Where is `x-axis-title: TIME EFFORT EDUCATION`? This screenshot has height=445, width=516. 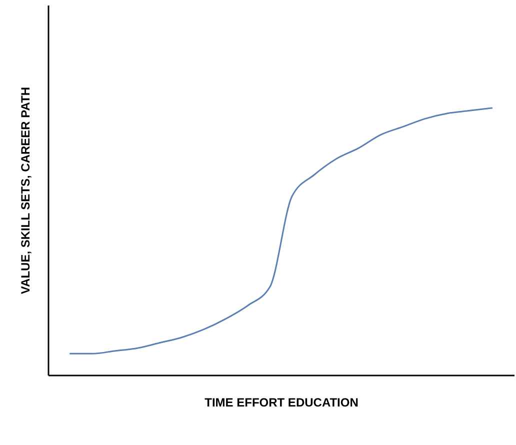
x-axis-title: TIME EFFORT EDUCATION is located at coordinates (281, 403).